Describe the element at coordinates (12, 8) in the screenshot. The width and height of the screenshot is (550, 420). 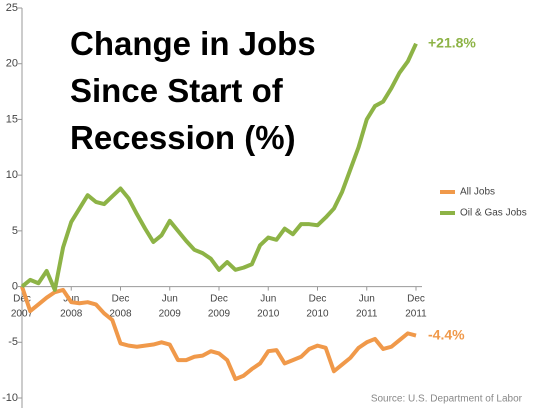
I see `y-tick-label: 25` at that location.